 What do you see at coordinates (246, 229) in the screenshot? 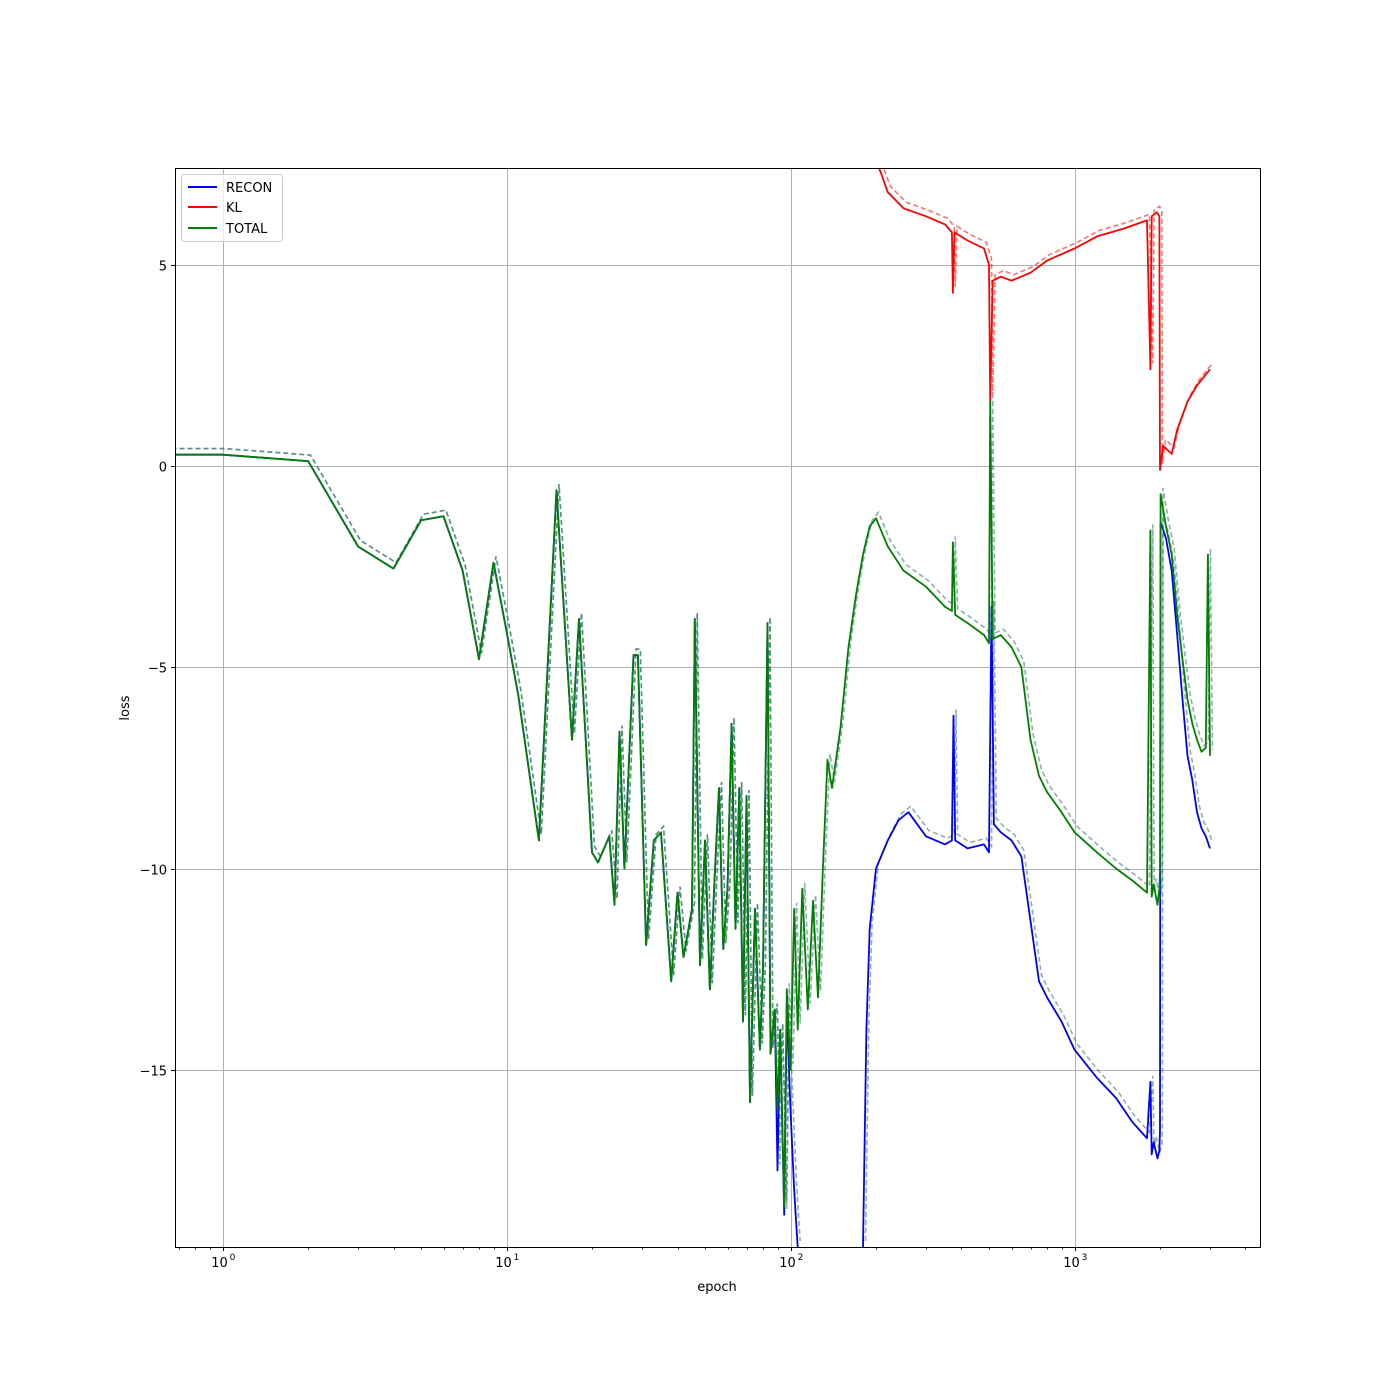
I see `legend-label-total: TOTAL` at bounding box center [246, 229].